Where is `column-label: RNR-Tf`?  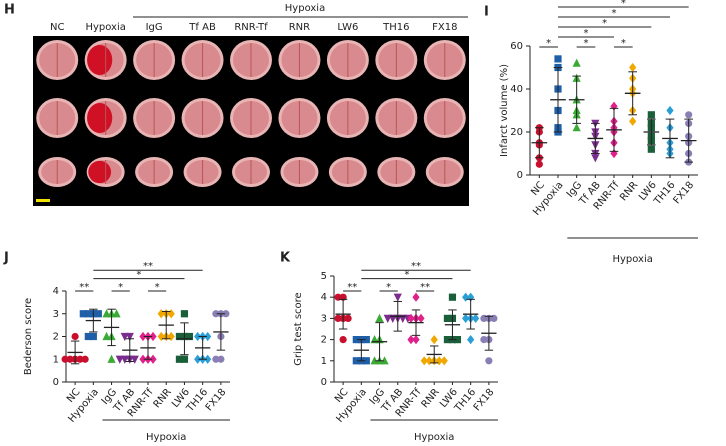 column-label: RNR-Tf is located at coordinates (251, 27).